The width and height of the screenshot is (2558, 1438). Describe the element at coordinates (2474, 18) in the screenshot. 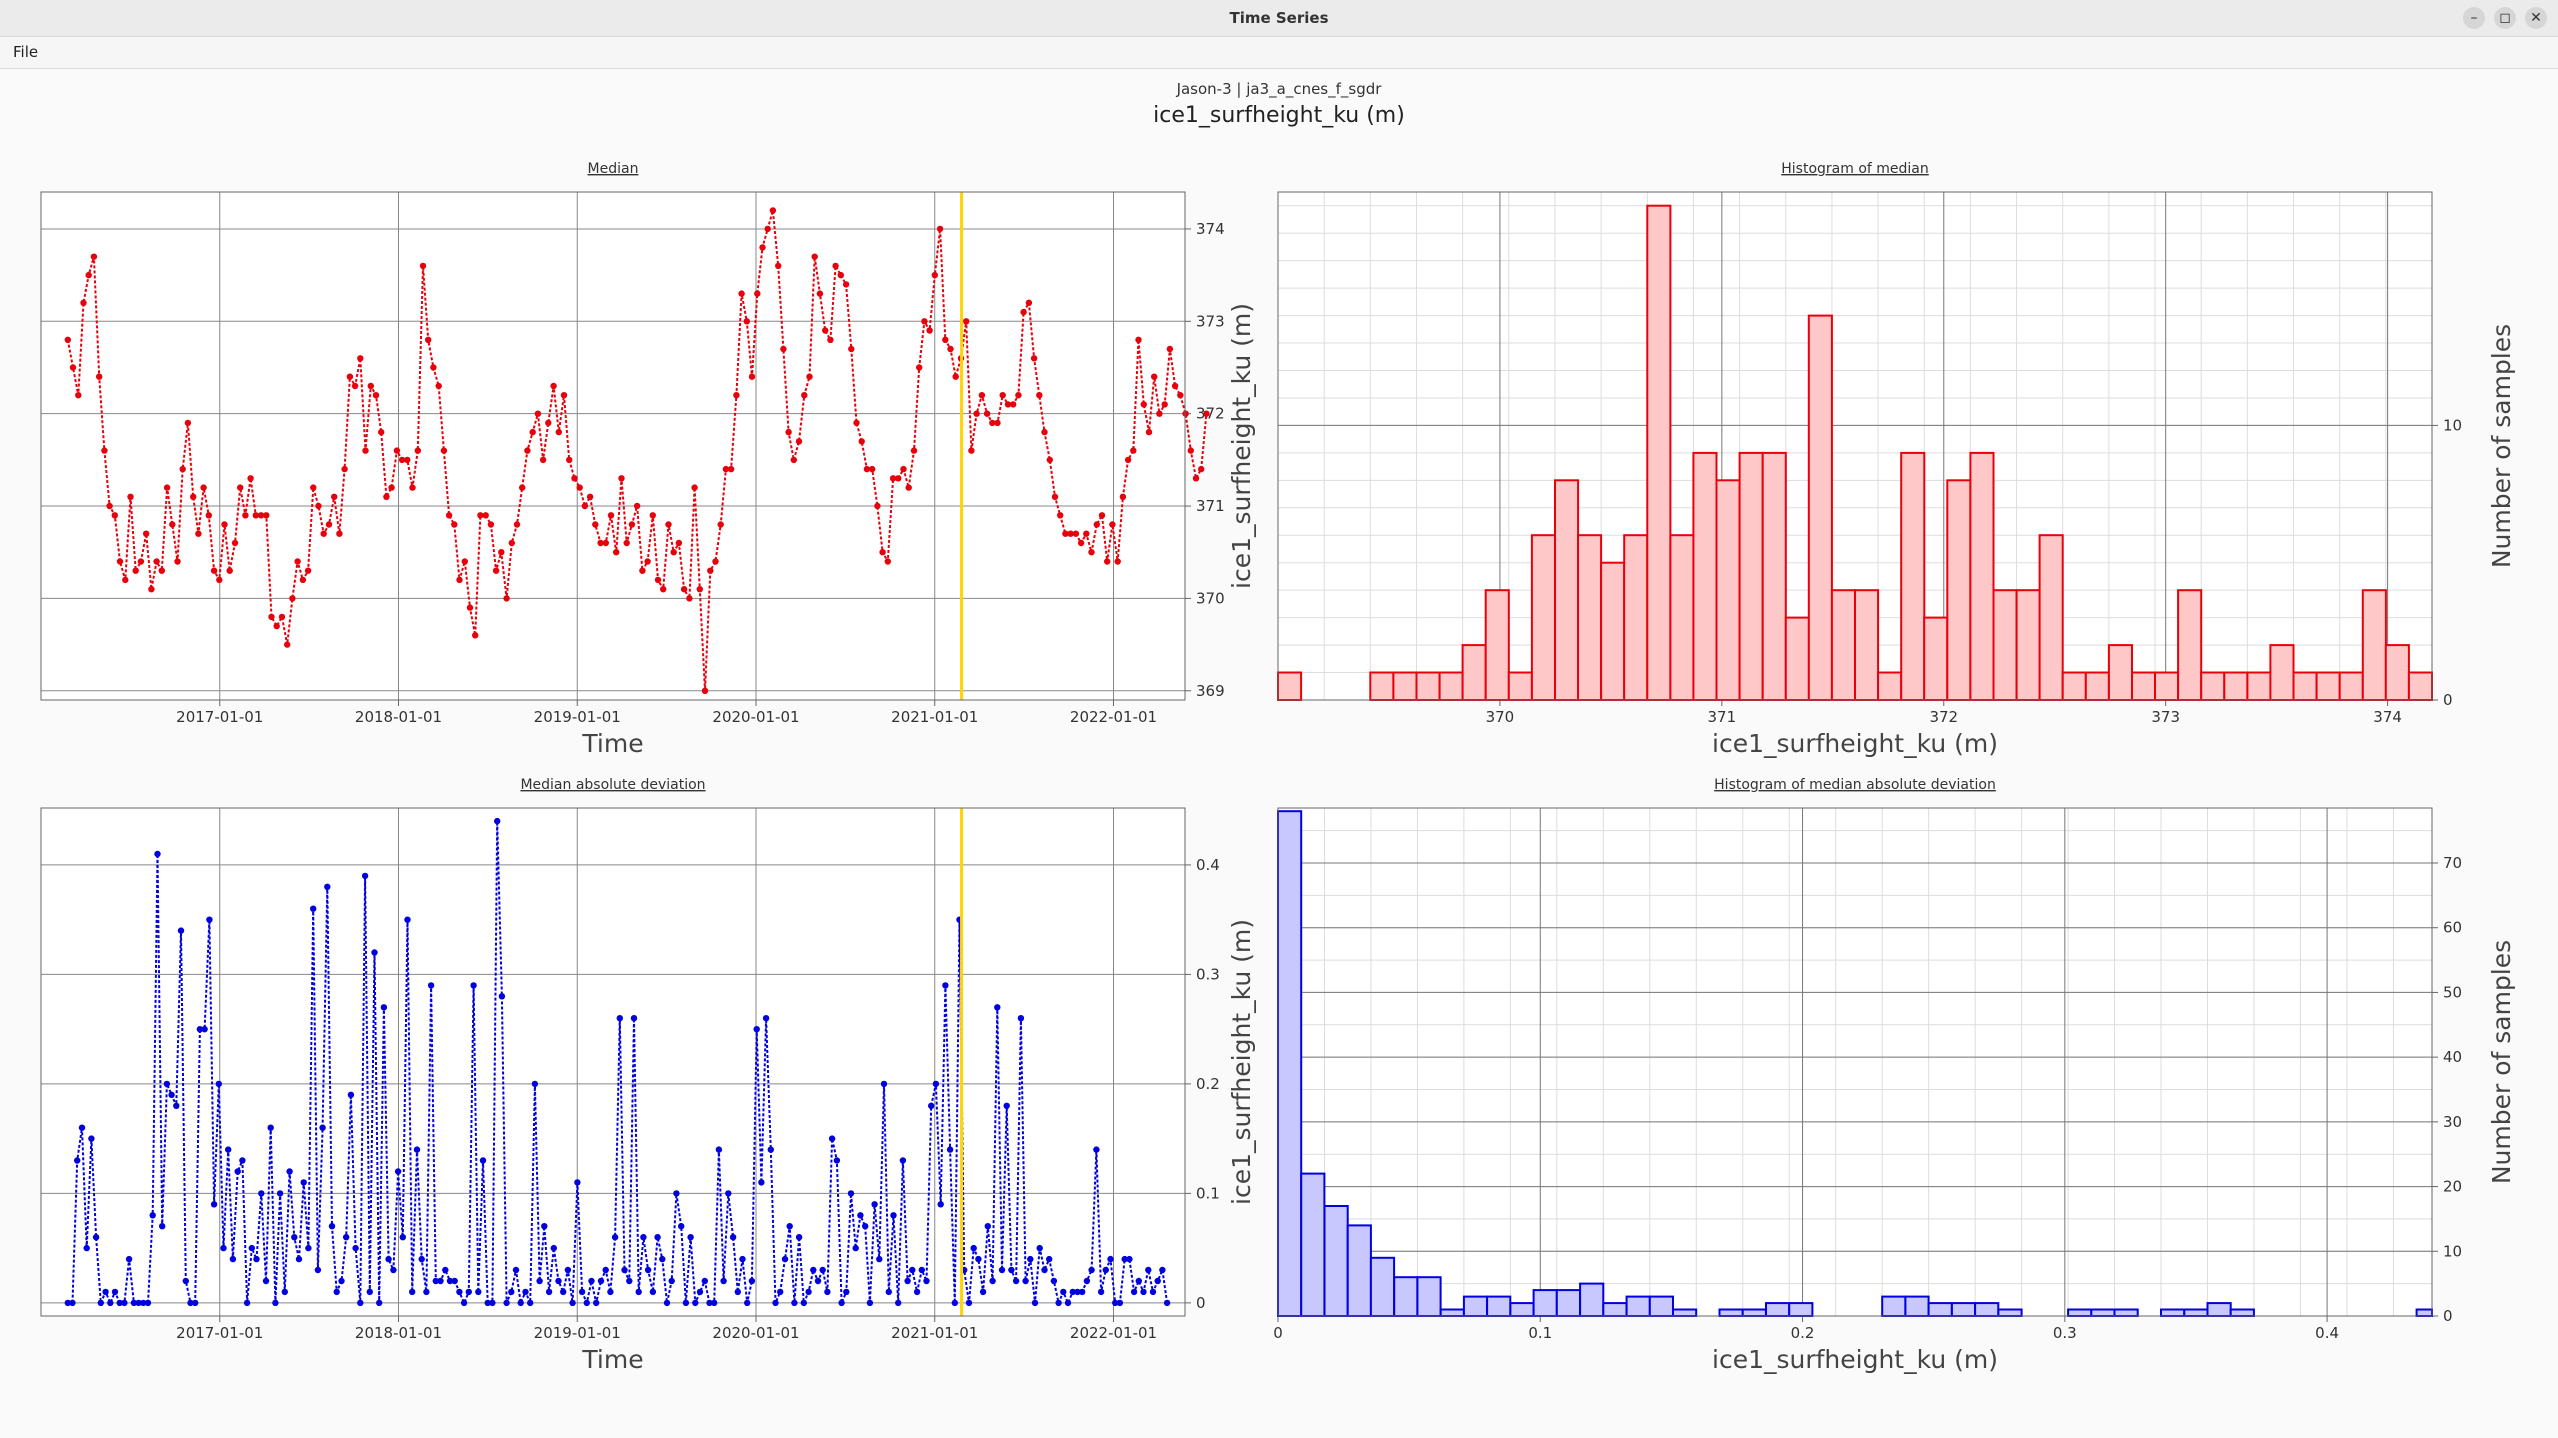

I see `minimize-icon: –` at that location.